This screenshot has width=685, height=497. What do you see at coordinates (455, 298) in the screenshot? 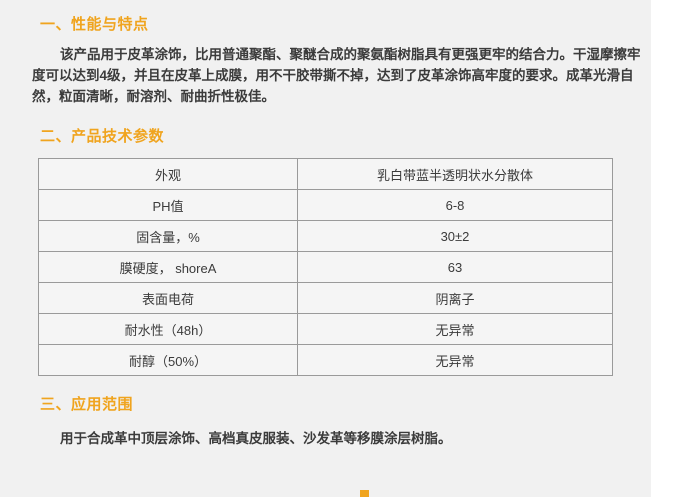
I see `table-cell-value: 阴离子` at bounding box center [455, 298].